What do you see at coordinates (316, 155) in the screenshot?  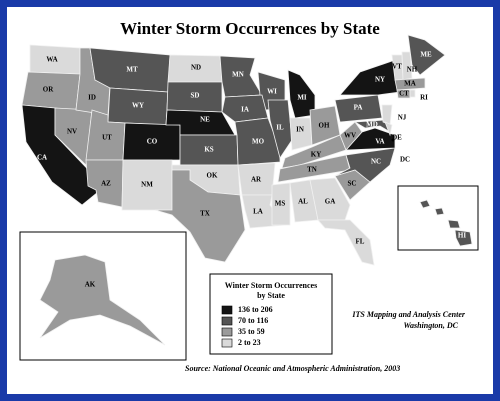 I see `state-label: KY` at bounding box center [316, 155].